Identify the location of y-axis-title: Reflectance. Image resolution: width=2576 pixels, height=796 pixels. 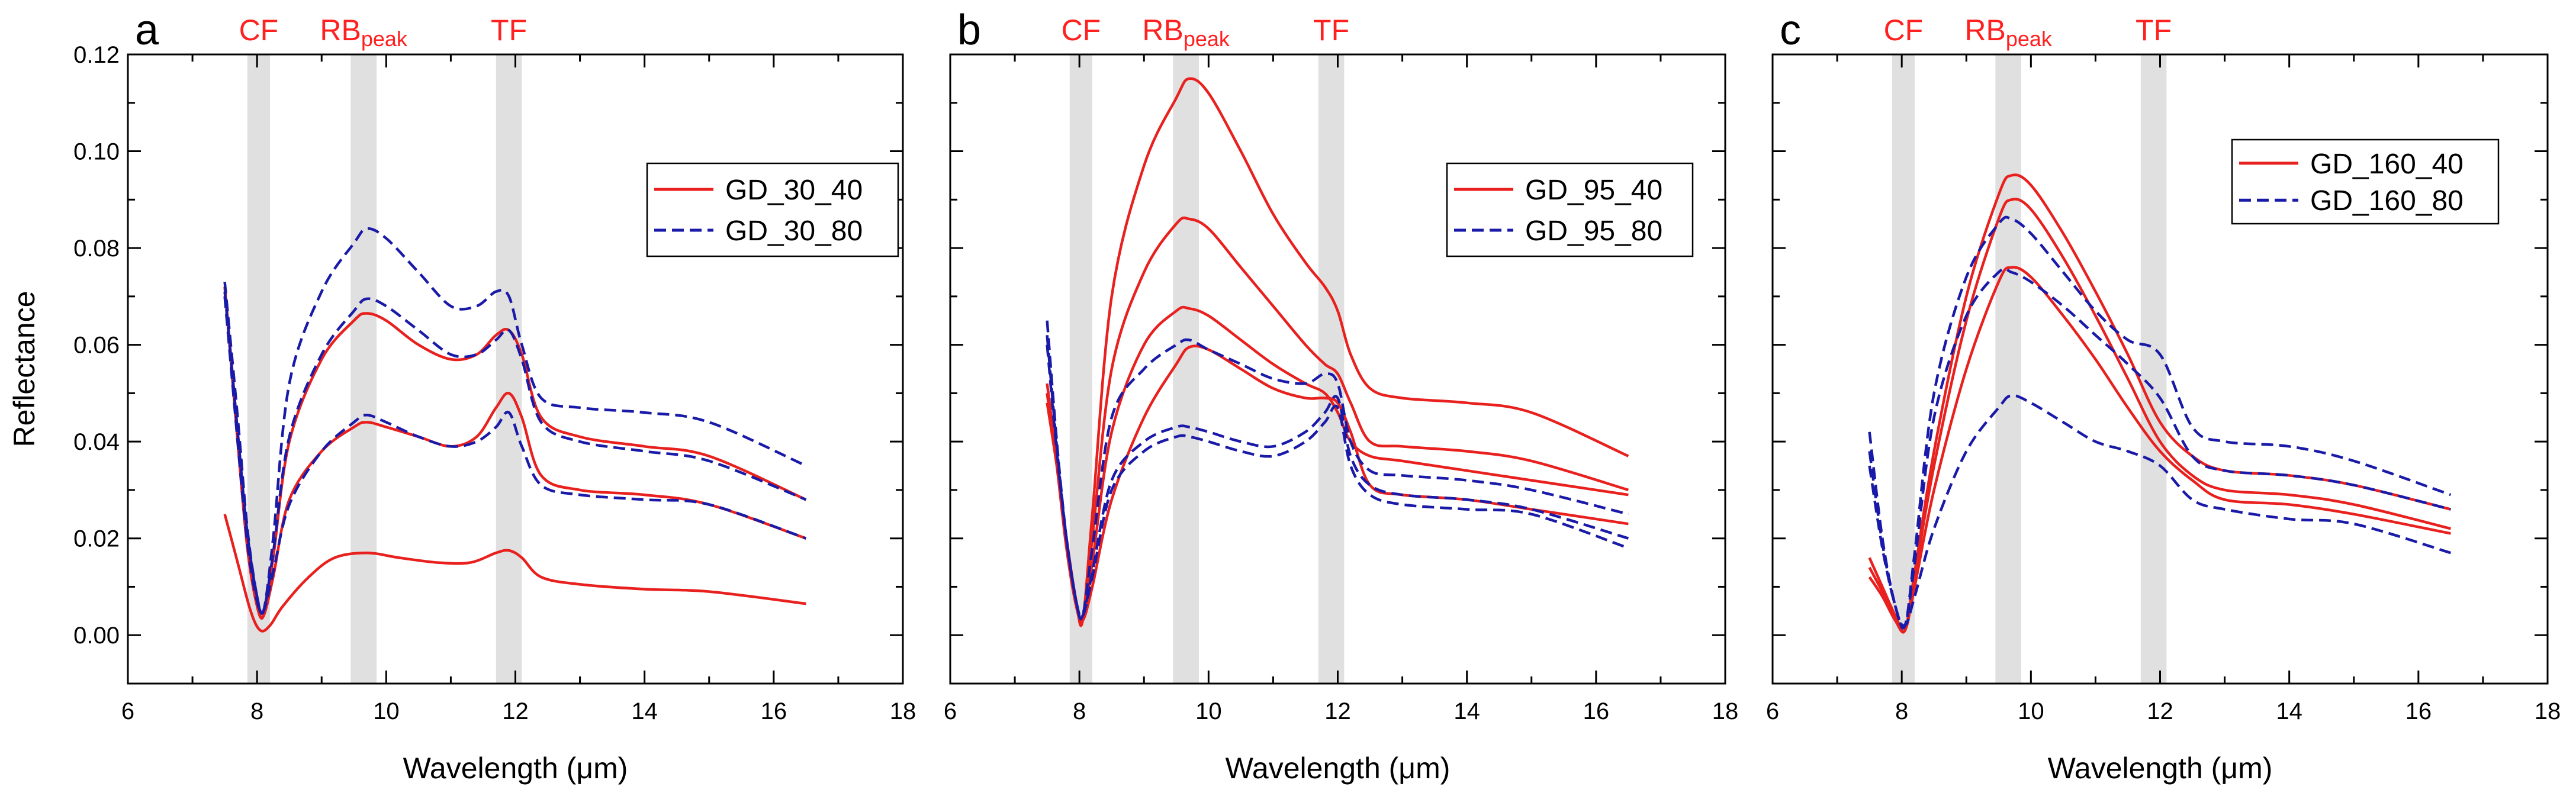
(24, 369).